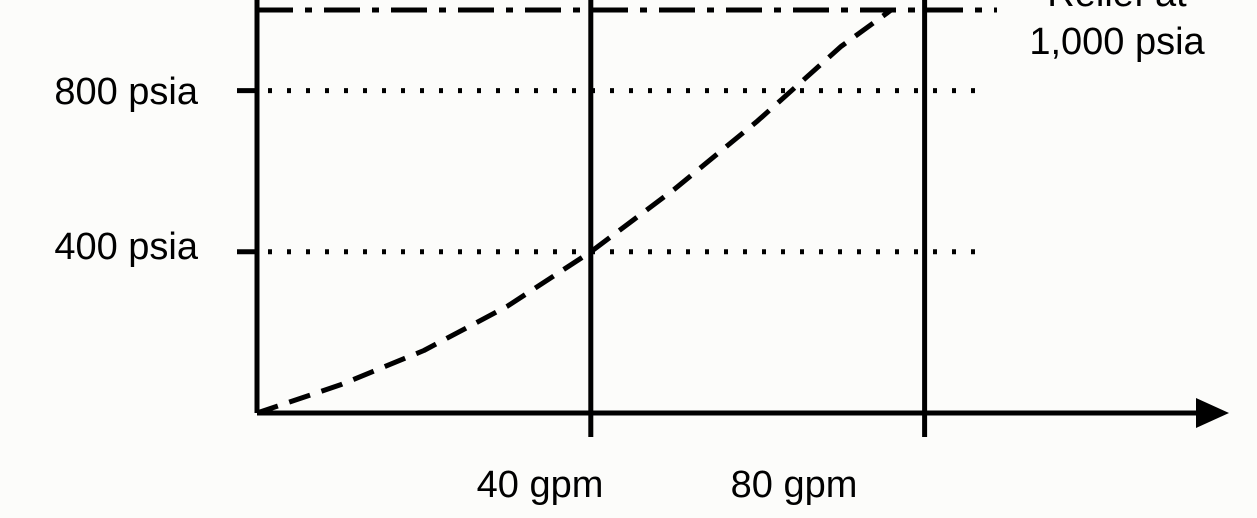 The image size is (1257, 518). What do you see at coordinates (540, 485) in the screenshot?
I see `x-tick-label-40: 40 gpm` at bounding box center [540, 485].